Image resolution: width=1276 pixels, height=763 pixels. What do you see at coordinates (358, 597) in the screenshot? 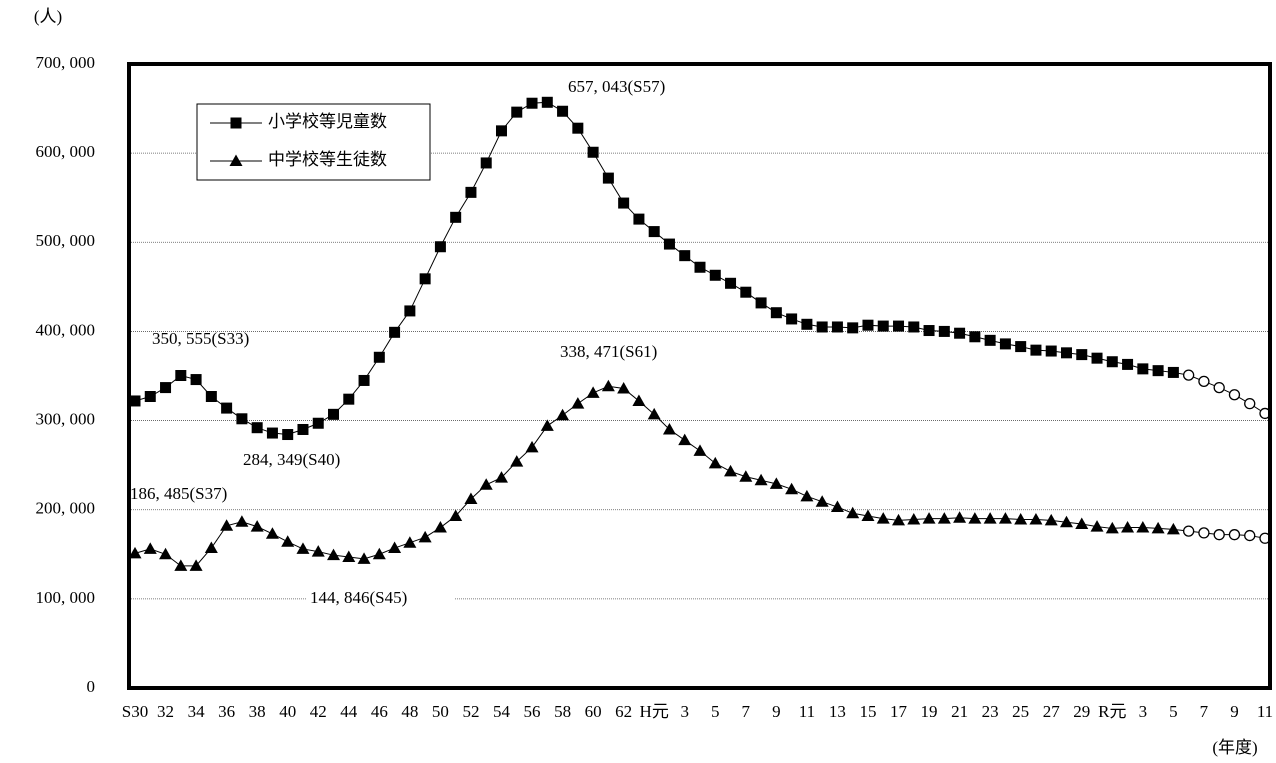
I see `annotation: 144, 846(S45)` at bounding box center [358, 597].